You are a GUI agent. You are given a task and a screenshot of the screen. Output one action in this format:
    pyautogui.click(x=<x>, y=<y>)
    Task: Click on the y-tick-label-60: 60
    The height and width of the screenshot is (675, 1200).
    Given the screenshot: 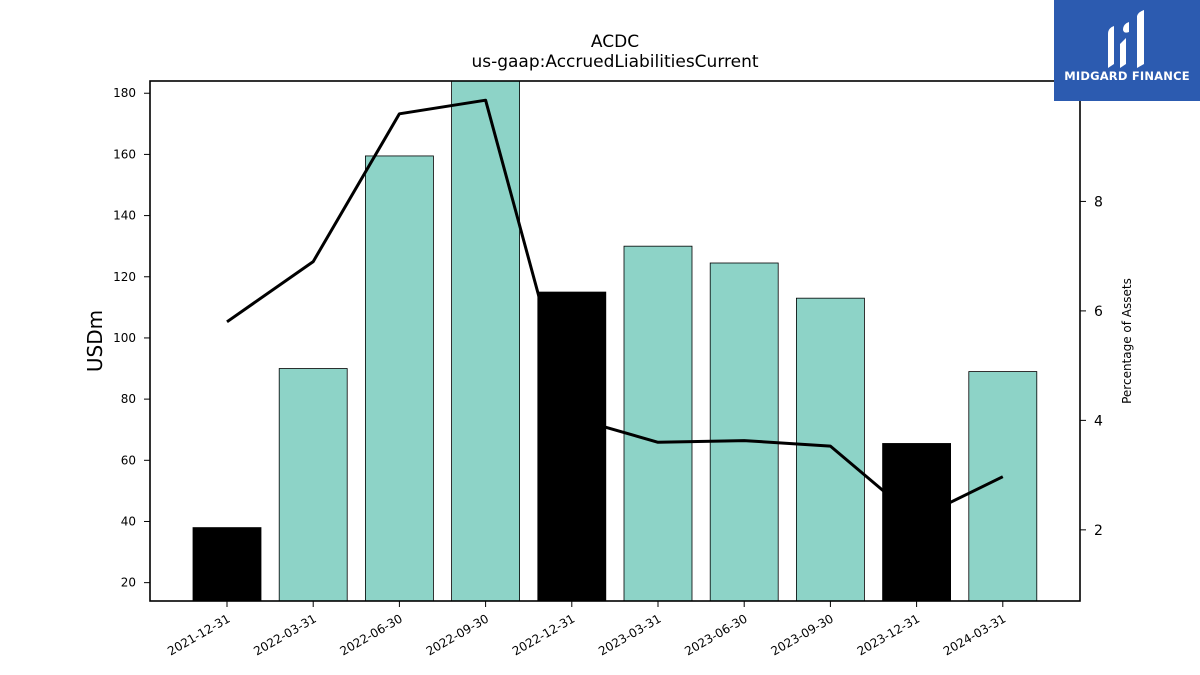 What is the action you would take?
    pyautogui.click(x=128, y=460)
    